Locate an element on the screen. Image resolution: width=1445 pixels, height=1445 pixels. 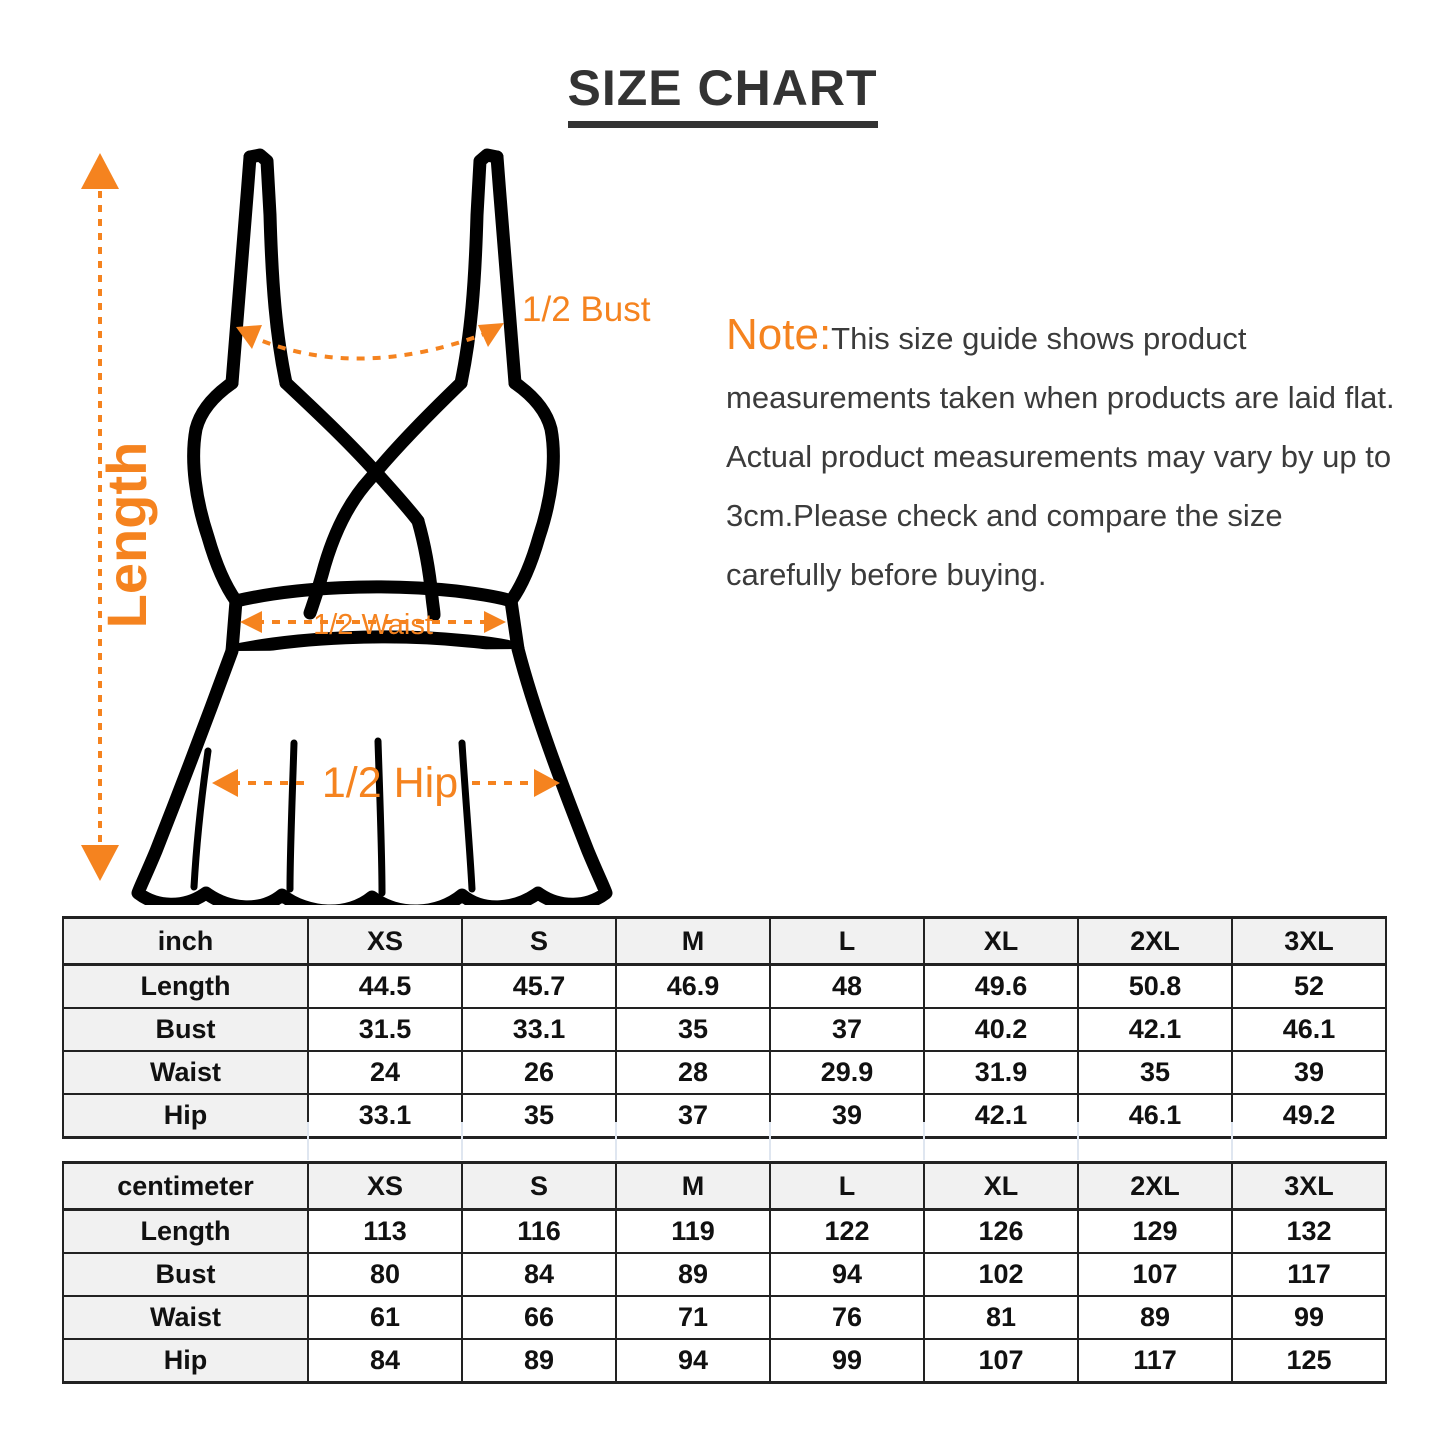
title-container: SIZE CHART is located at coordinates (722, 95).